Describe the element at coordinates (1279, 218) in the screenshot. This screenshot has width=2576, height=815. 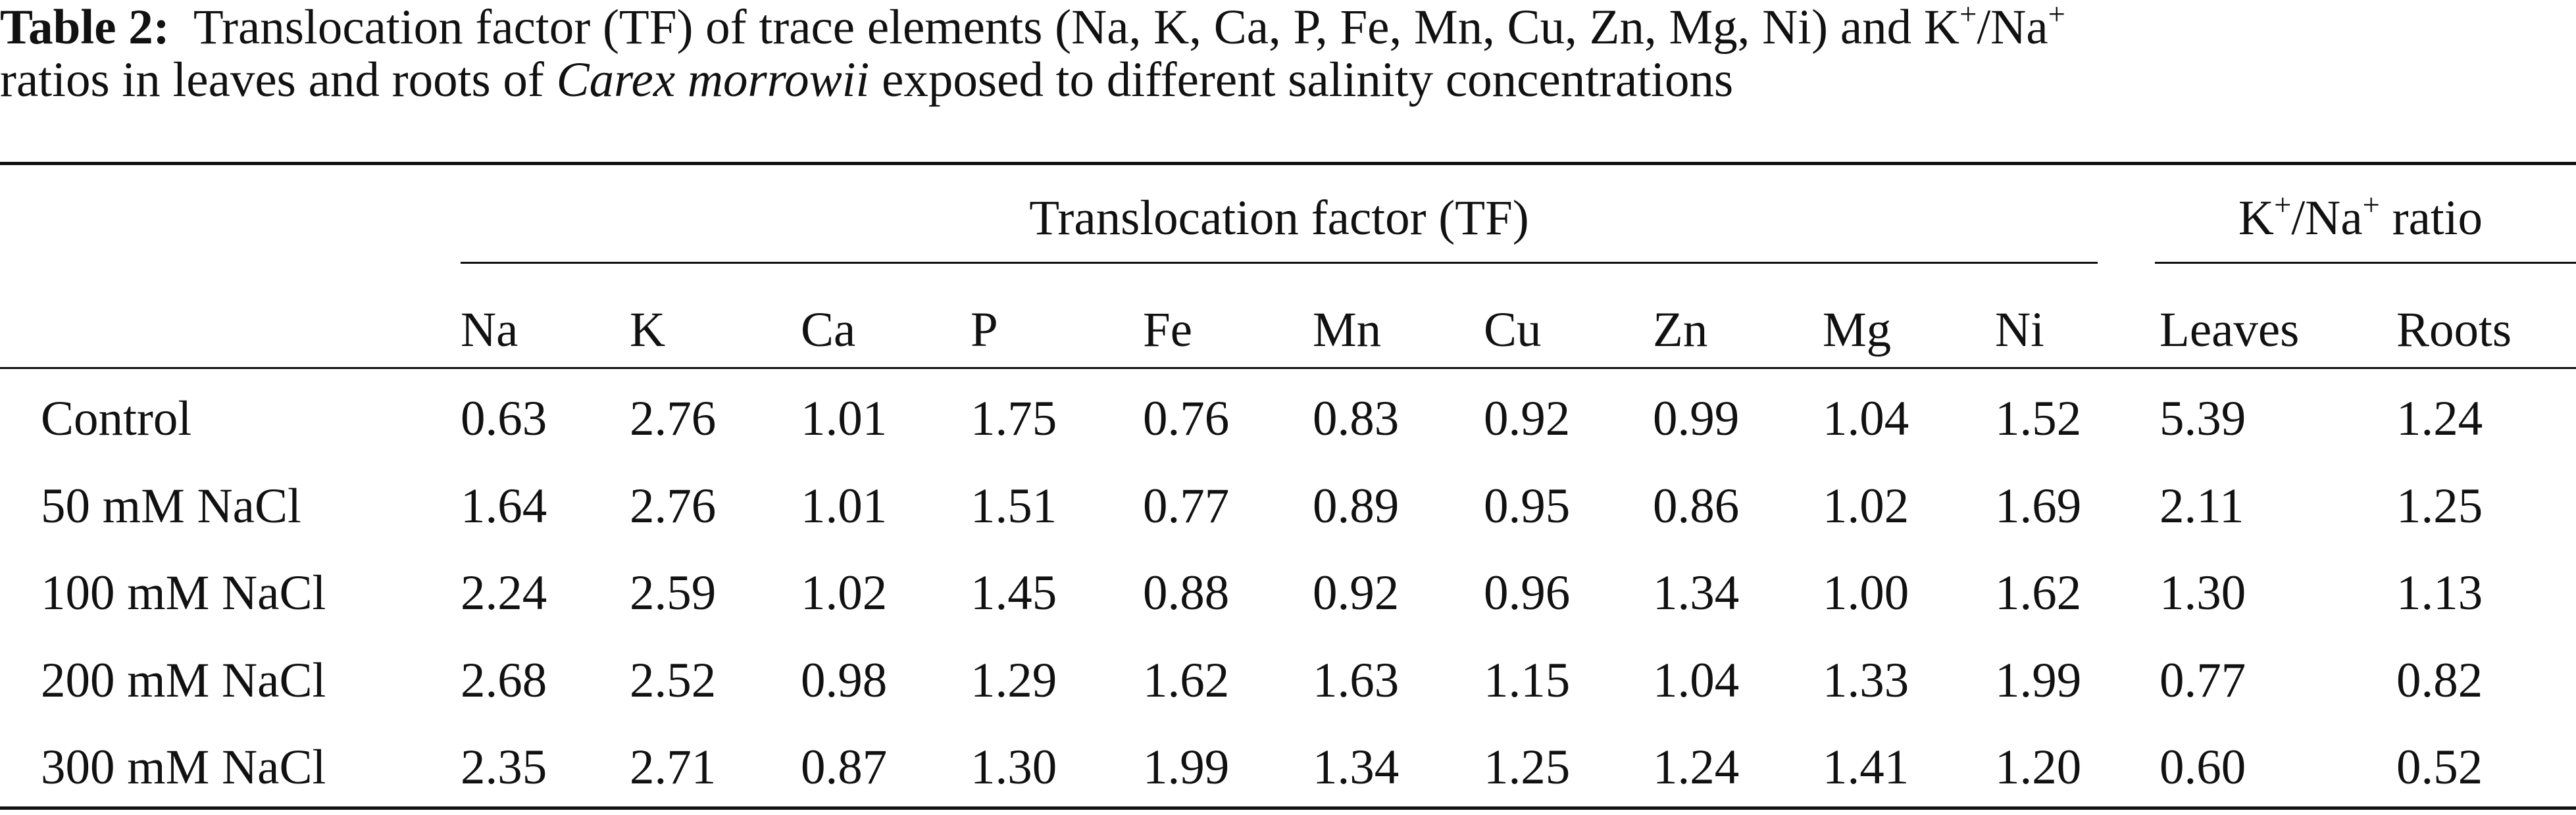
I see `group-header: Translocation factor (TF)` at that location.